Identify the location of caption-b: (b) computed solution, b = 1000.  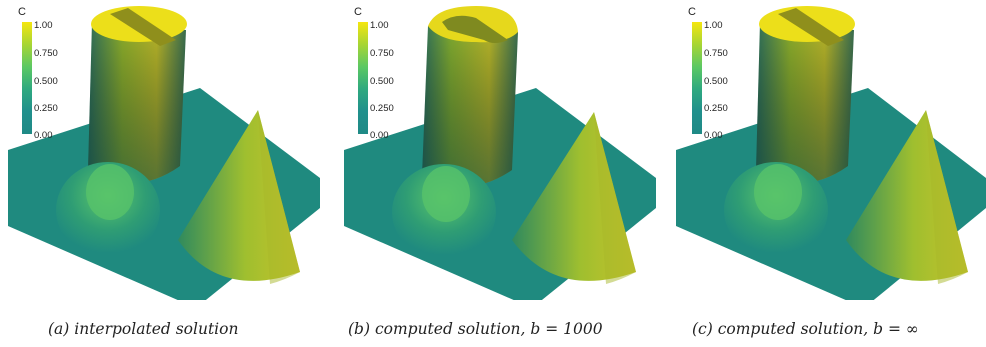
(475, 329).